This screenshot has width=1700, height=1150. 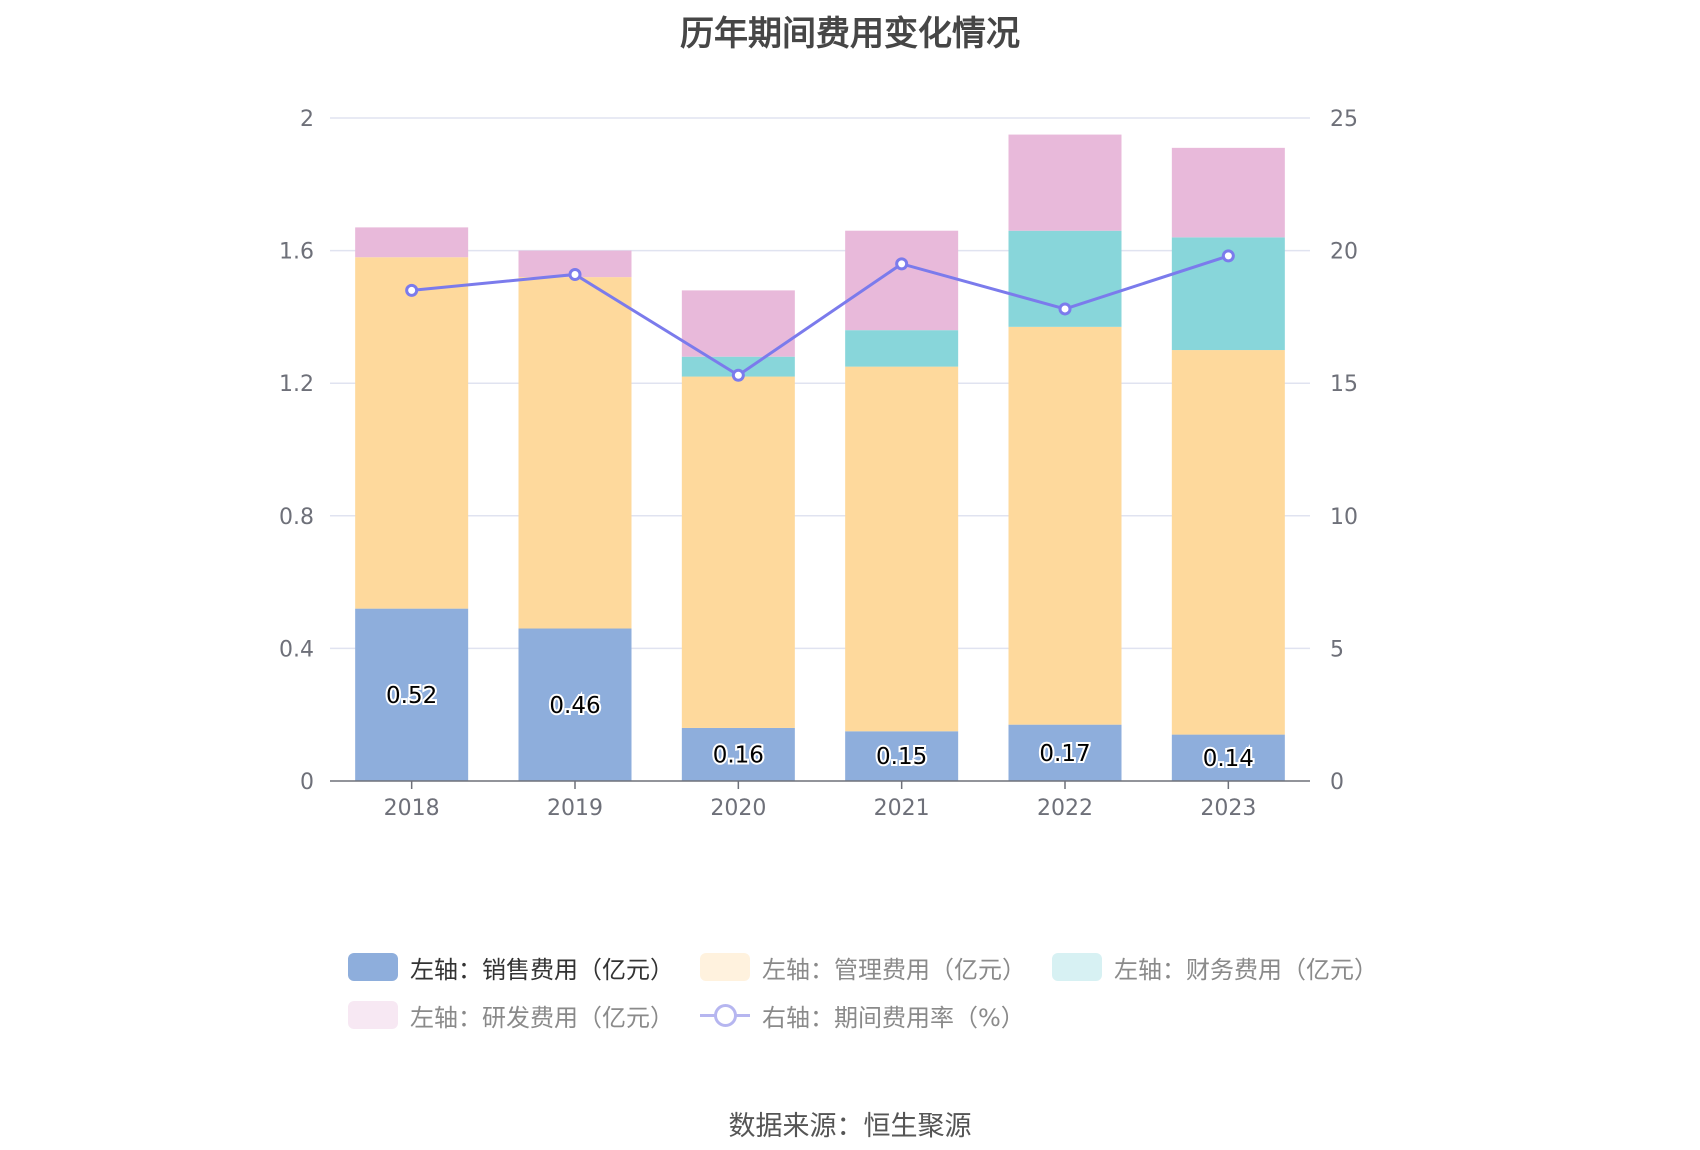 I want to click on x-tick-label: 2018, so click(x=412, y=808).